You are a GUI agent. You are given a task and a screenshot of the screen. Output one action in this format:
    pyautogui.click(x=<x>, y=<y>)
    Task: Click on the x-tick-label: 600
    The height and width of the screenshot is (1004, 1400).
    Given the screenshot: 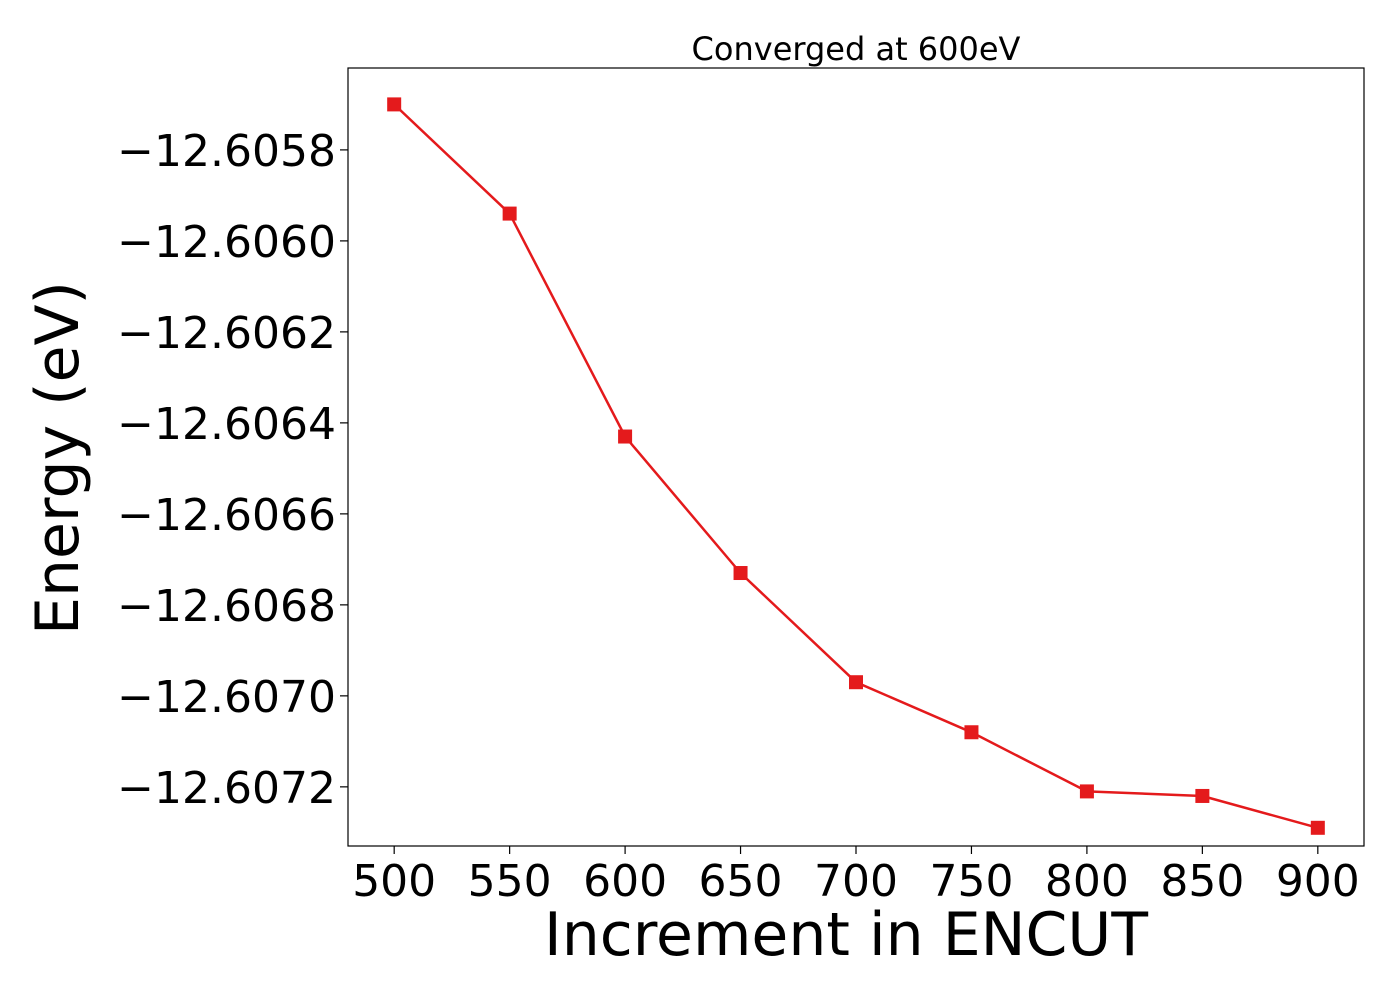 What is the action you would take?
    pyautogui.click(x=625, y=881)
    